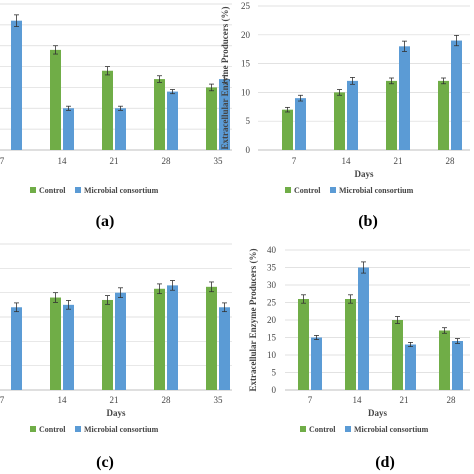 The image size is (474, 474). I want to click on panel-label: (d), so click(385, 462).